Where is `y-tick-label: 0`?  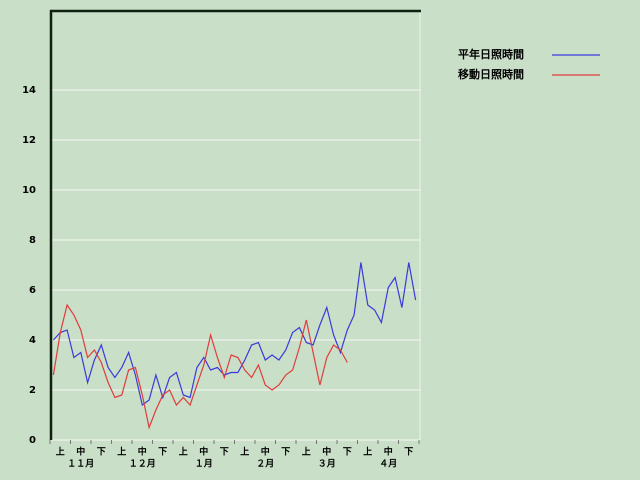 y-tick-label: 0 is located at coordinates (32, 440).